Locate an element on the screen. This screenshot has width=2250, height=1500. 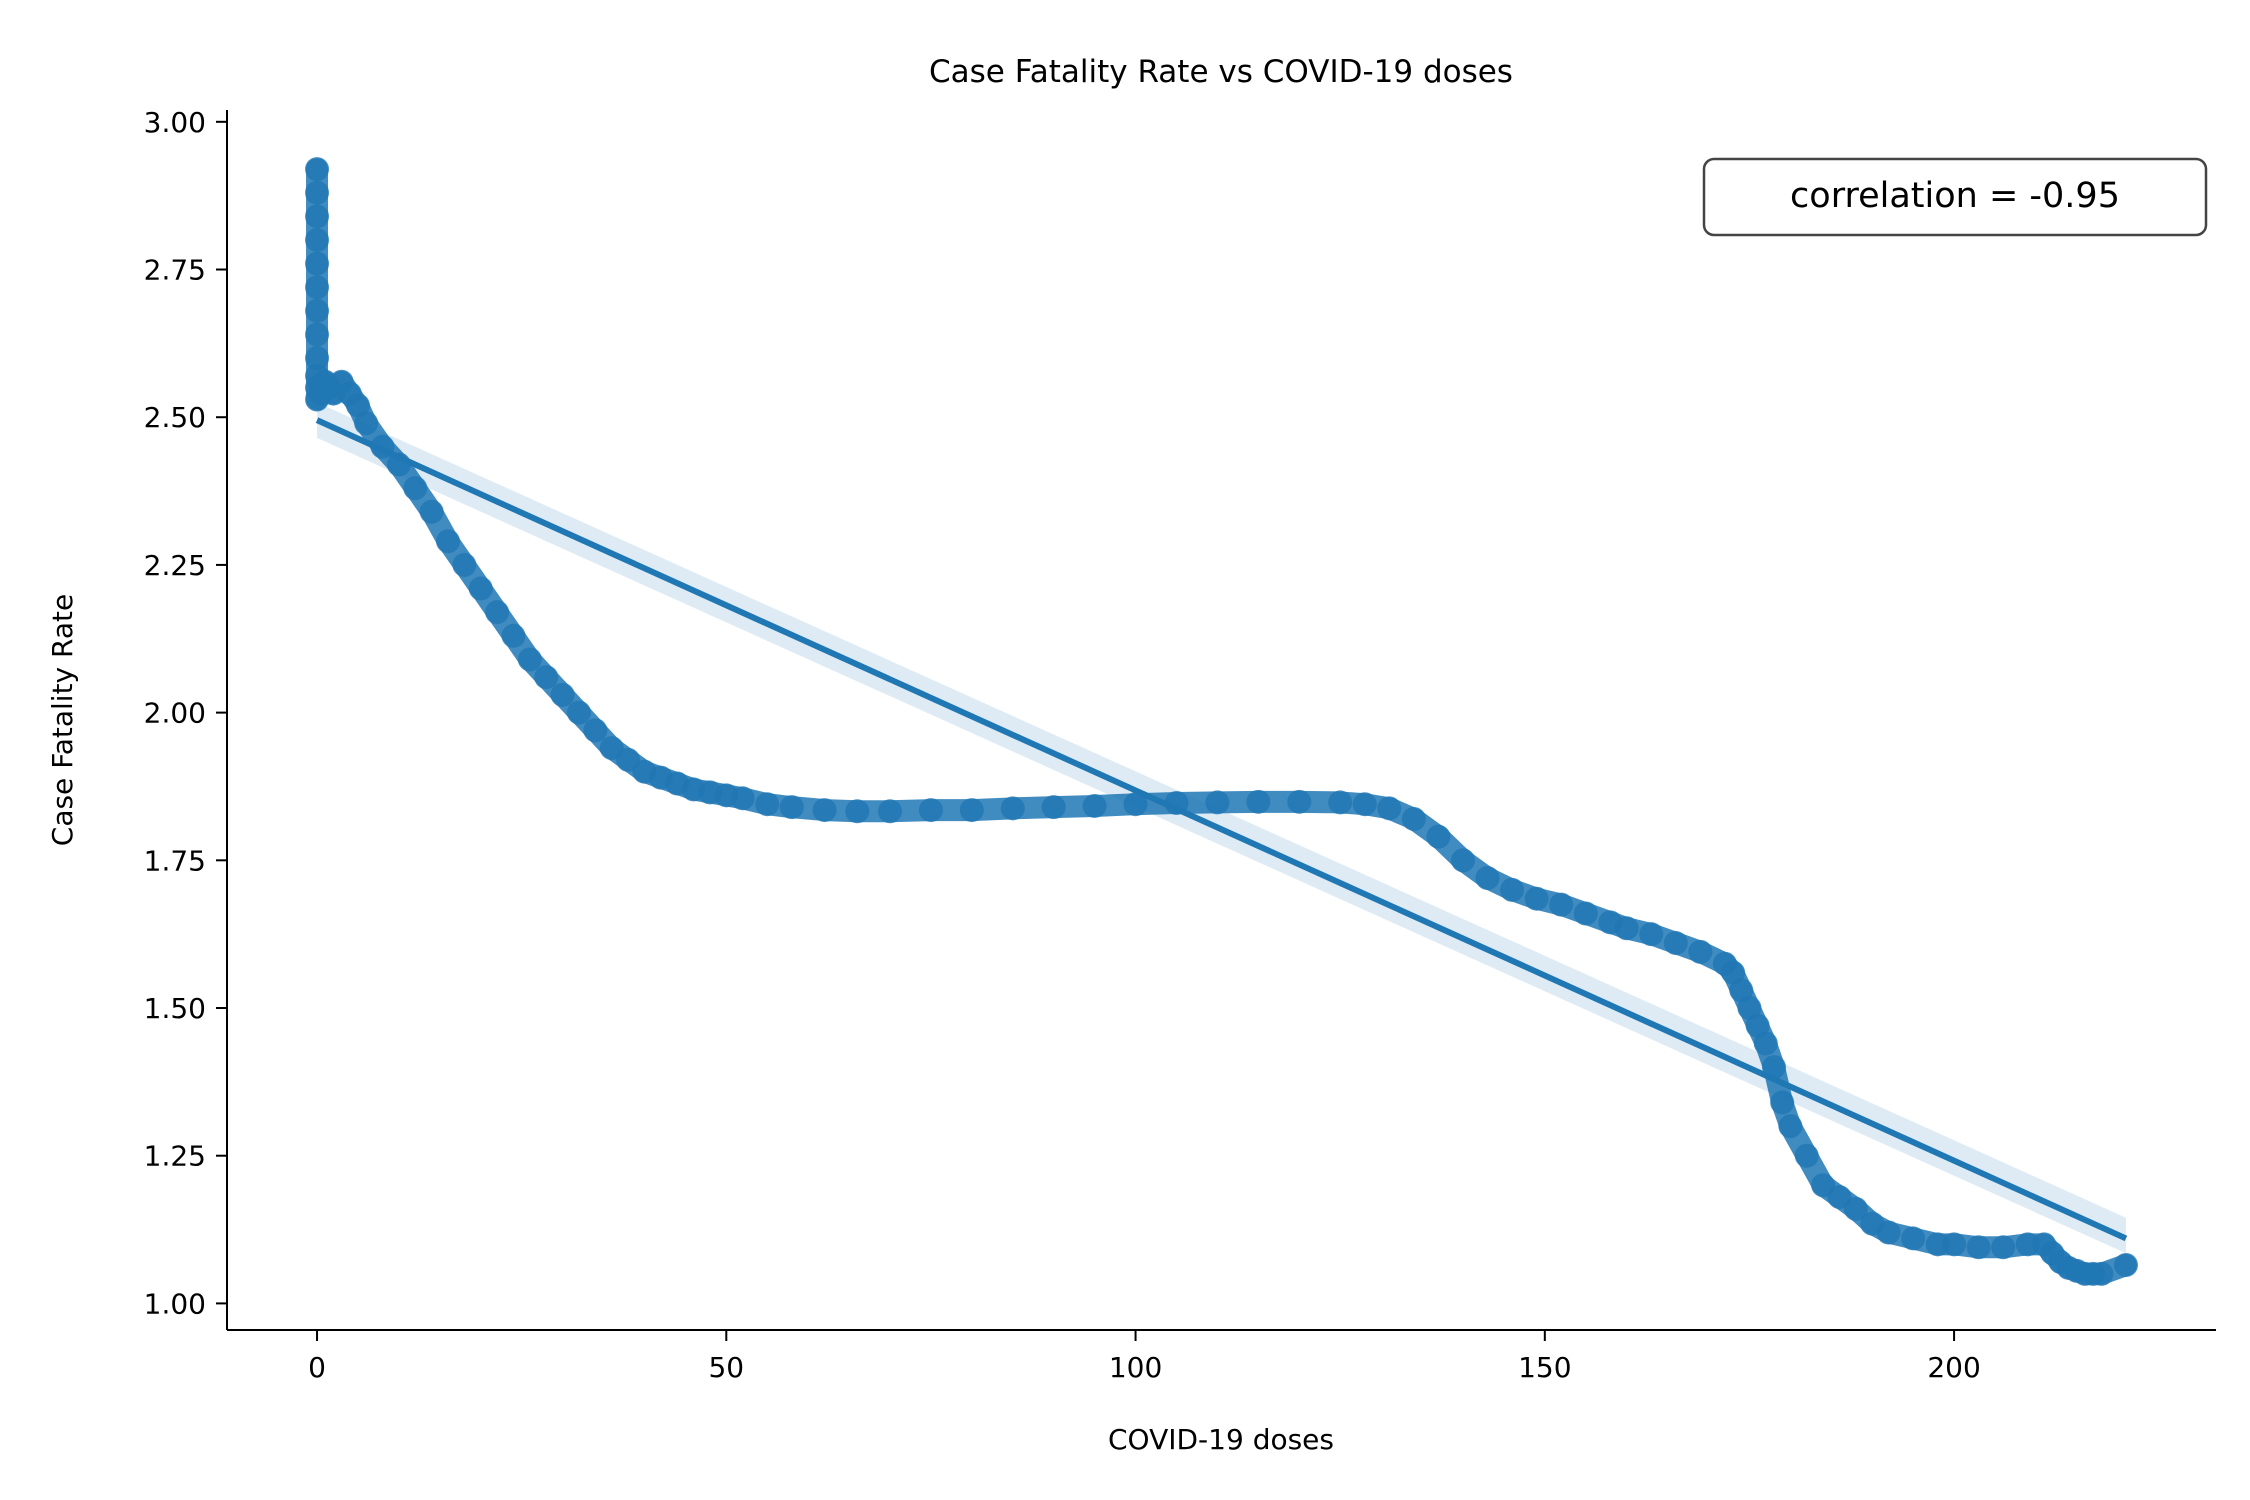
correlation-annotation: correlation = -0.95 is located at coordinates (1955, 197).